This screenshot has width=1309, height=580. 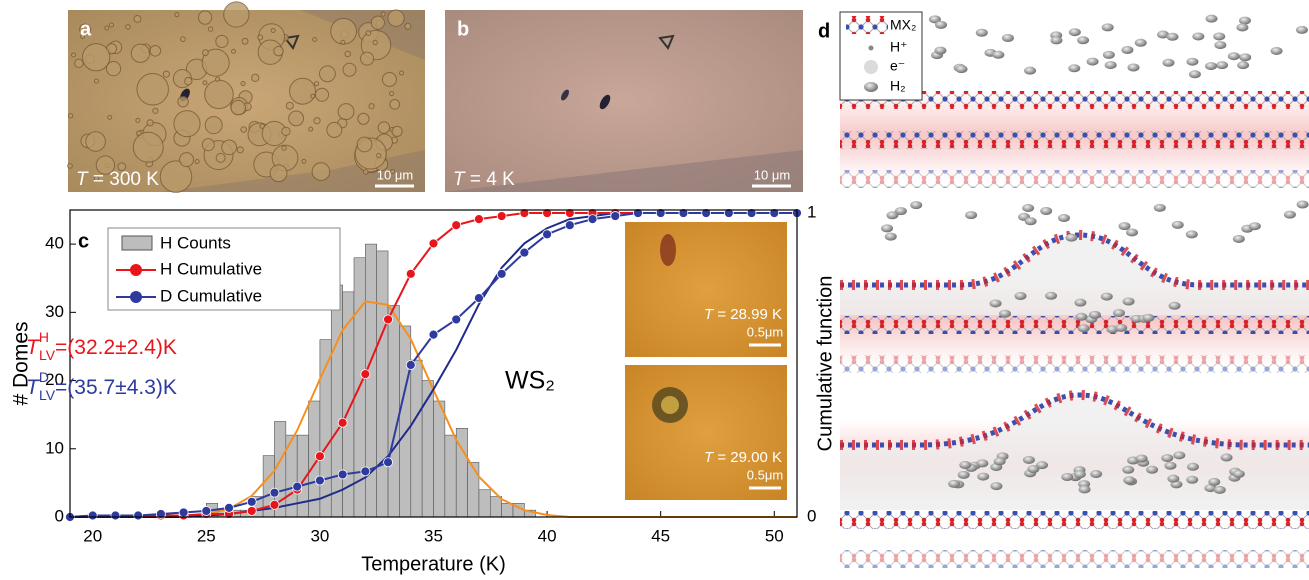 I want to click on scale-bar-label: 10 μm, so click(x=772, y=174).